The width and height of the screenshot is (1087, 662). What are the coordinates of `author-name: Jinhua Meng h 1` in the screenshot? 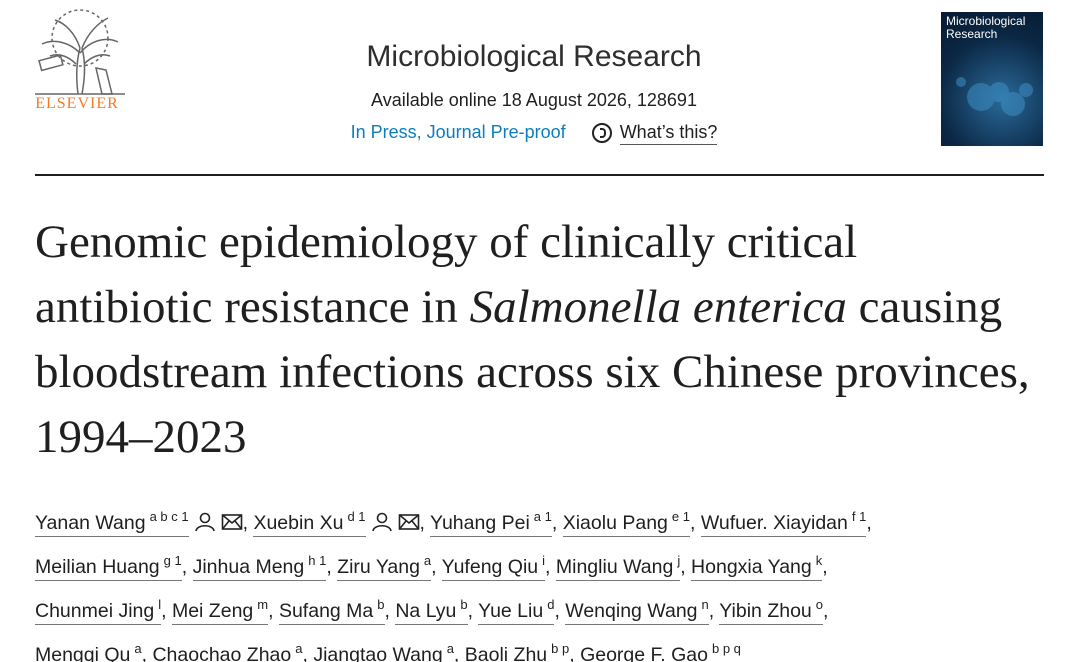 It's located at (259, 567).